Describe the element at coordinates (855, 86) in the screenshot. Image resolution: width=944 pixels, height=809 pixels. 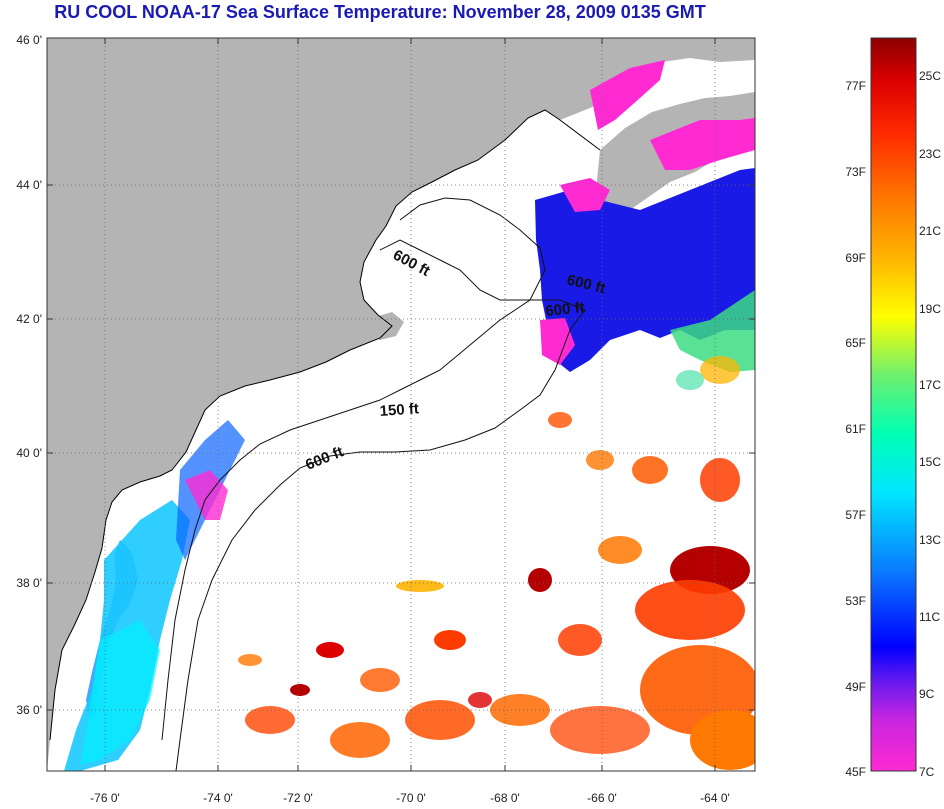
I see `colorbar-f-label: 77F` at that location.